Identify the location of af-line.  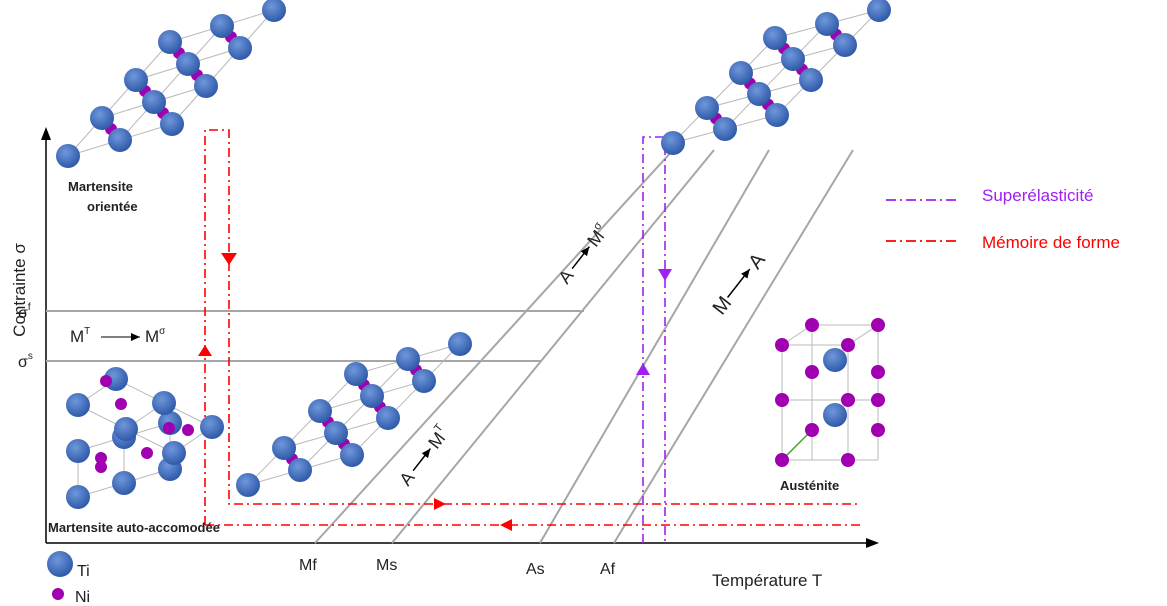
(733, 346).